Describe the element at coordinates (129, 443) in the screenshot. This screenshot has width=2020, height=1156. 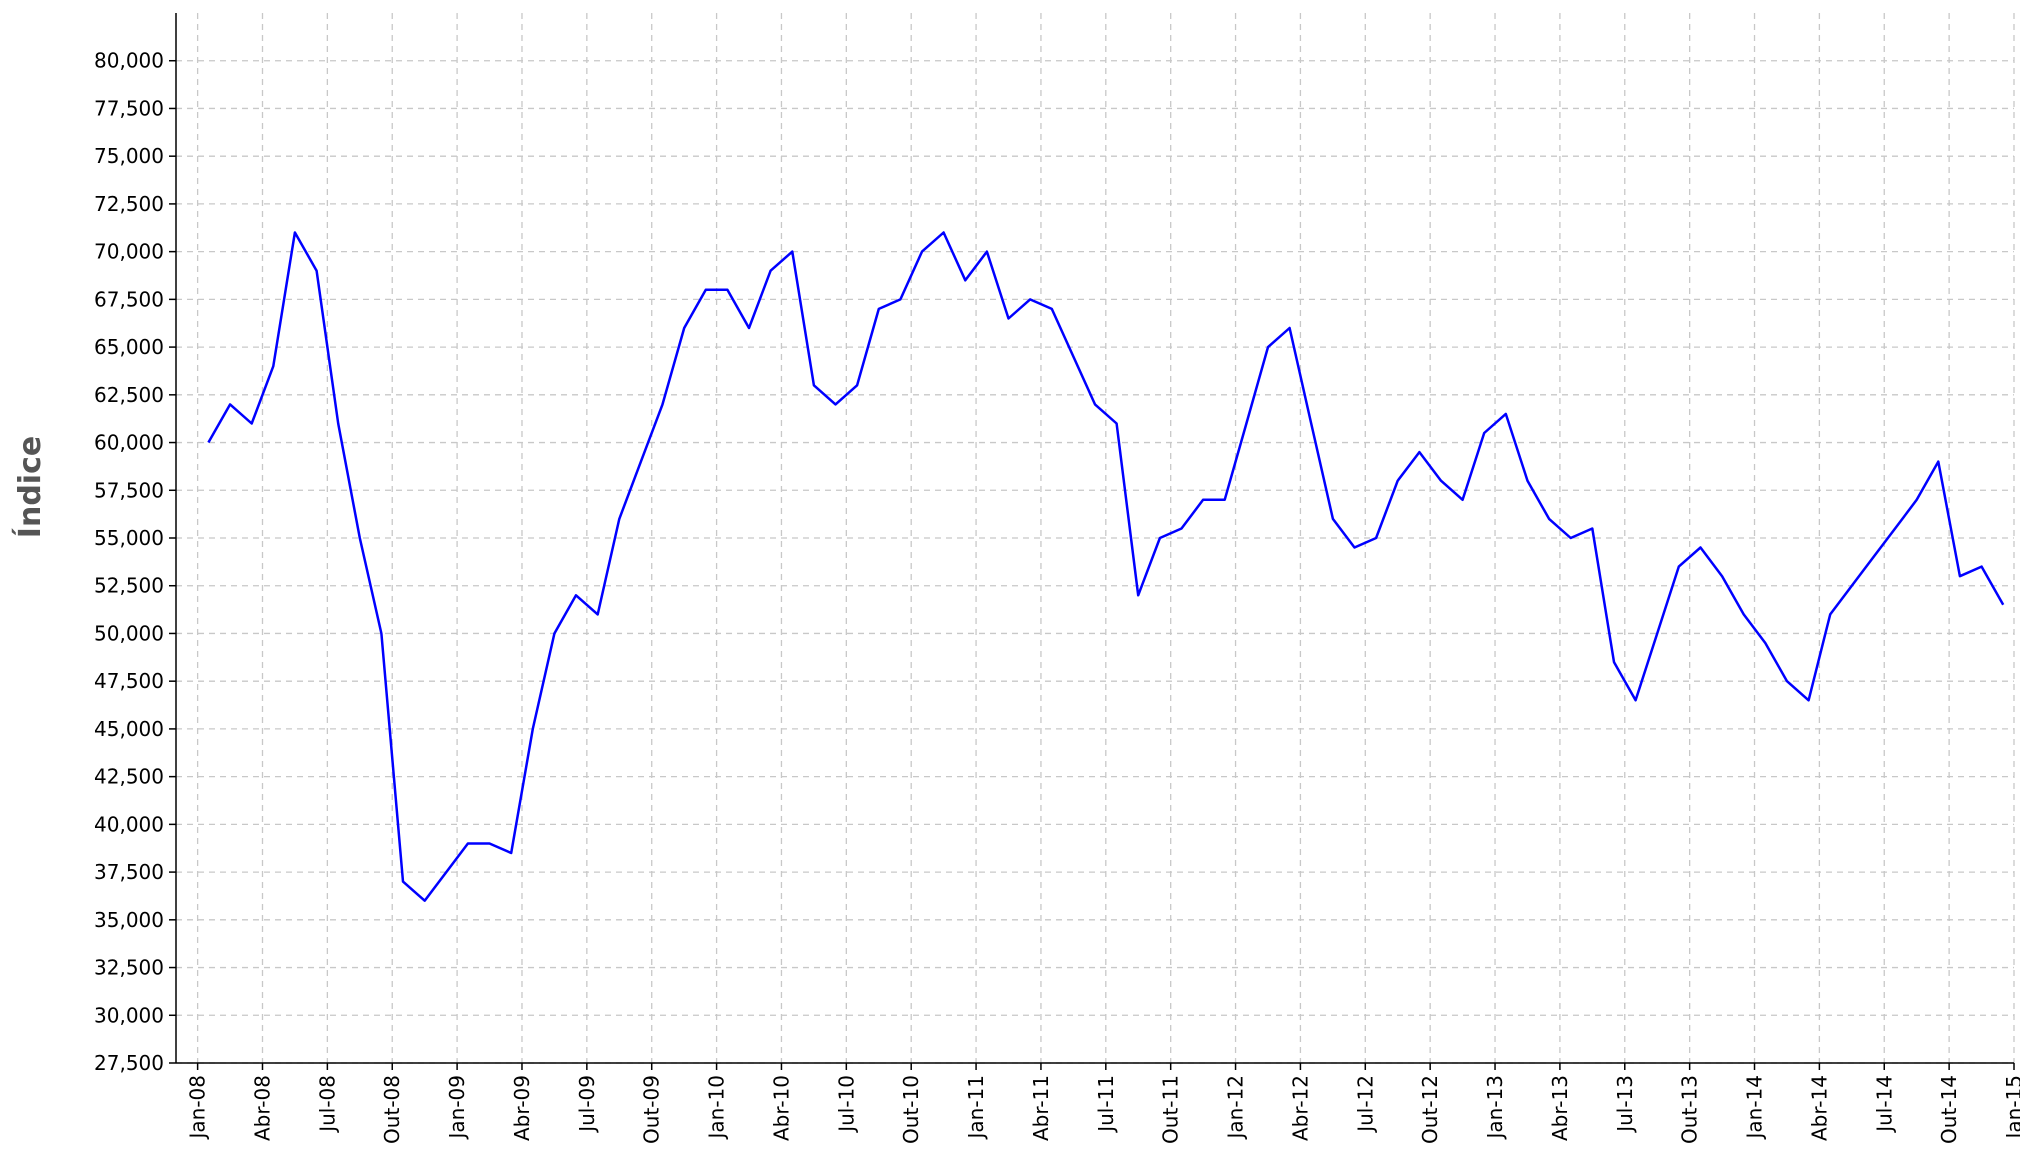
I see `y-tick-label: 60,000` at that location.